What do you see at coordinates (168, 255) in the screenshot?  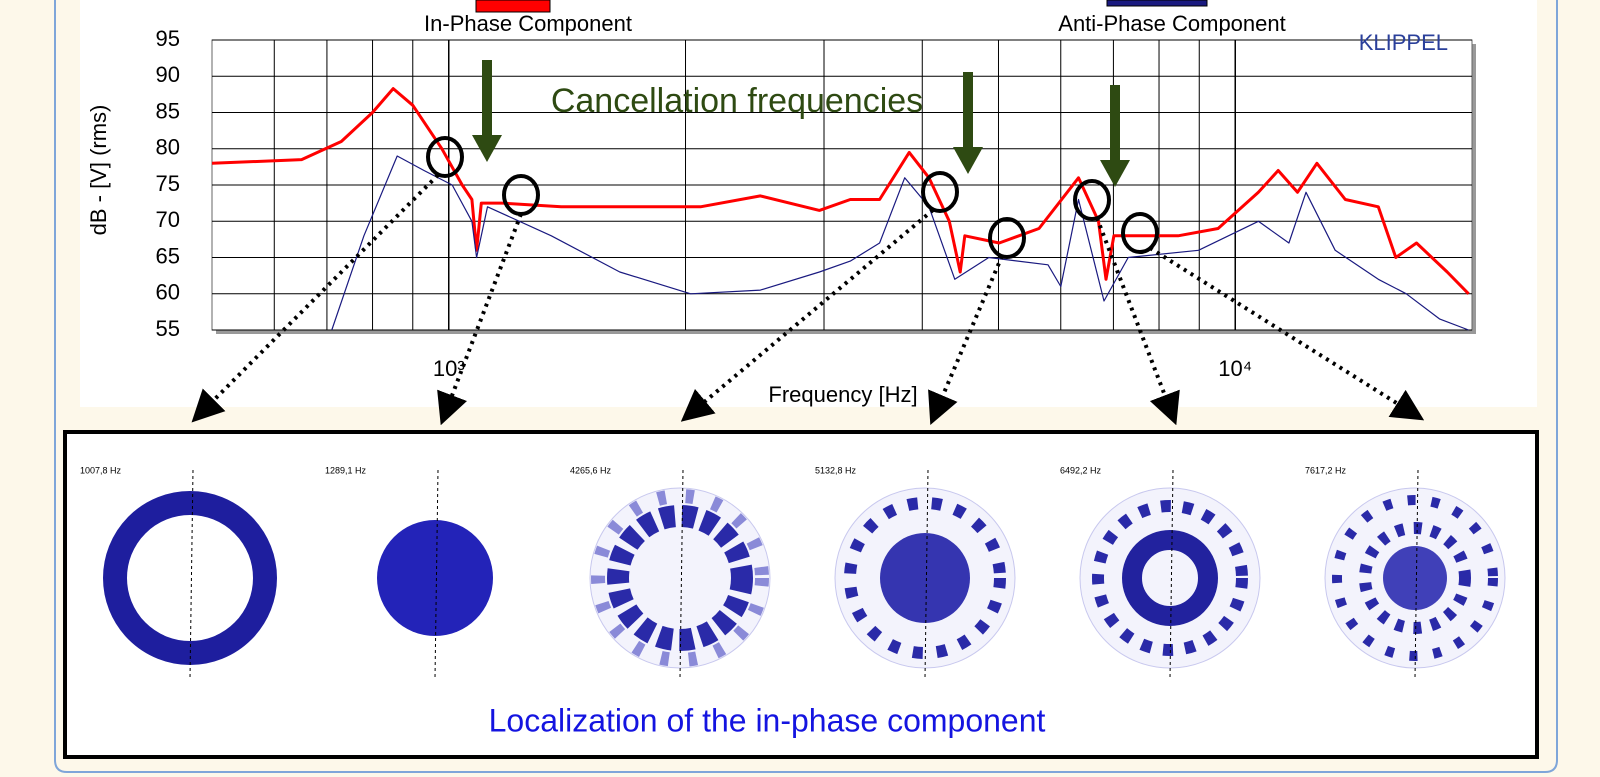 I see `y-tick-label: 65` at bounding box center [168, 255].